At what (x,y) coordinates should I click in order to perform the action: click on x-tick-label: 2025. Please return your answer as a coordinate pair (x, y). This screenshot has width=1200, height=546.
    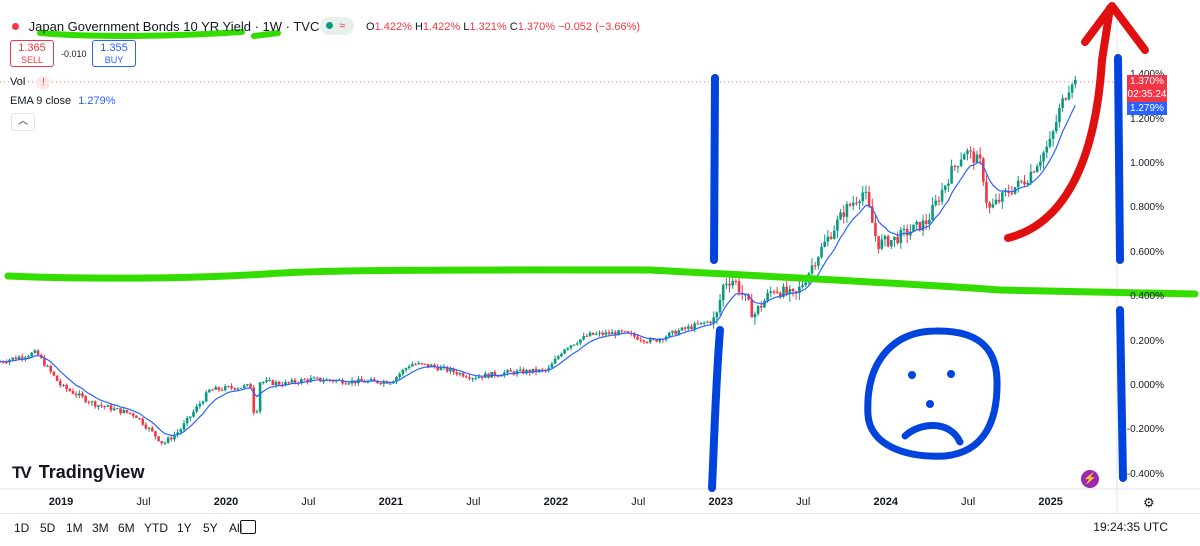
    Looking at the image, I should click on (1050, 502).